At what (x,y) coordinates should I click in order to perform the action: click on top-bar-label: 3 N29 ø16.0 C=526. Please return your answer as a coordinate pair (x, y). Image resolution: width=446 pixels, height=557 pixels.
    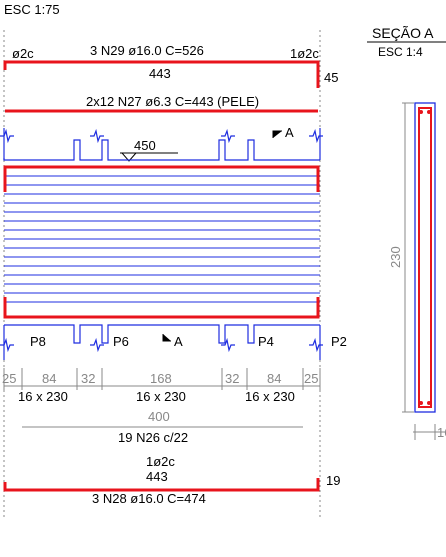
    Looking at the image, I should click on (147, 50).